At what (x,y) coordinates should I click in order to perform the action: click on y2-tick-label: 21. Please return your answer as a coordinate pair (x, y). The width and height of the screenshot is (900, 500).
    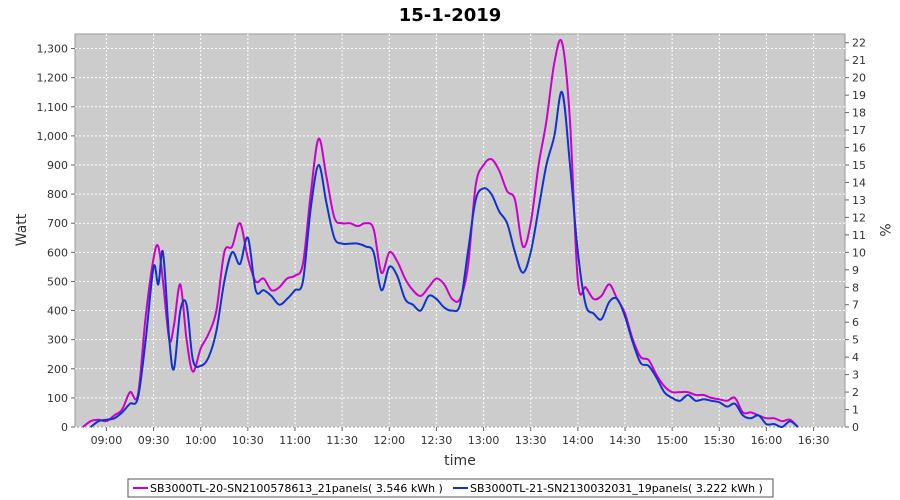
    Looking at the image, I should click on (859, 60).